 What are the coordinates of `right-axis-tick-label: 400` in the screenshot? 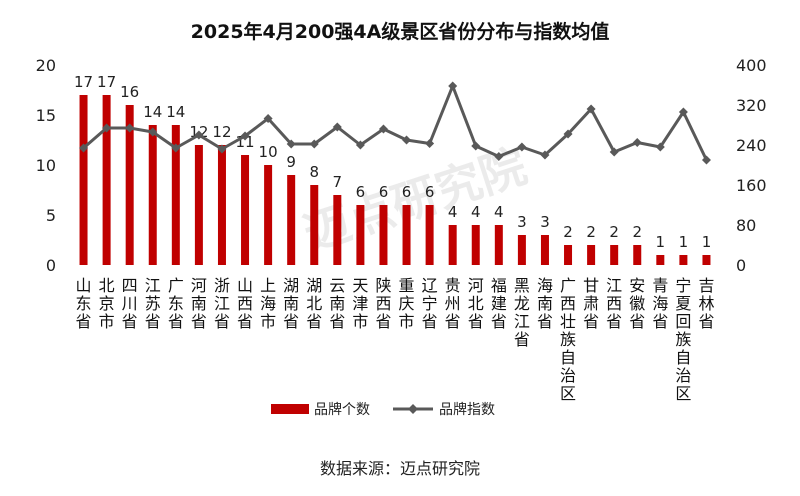 It's located at (751, 65).